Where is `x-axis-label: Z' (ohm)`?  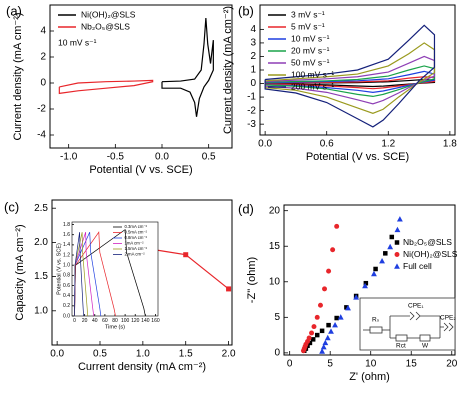 x-axis-label: Z' (ohm) is located at coordinates (369, 377).